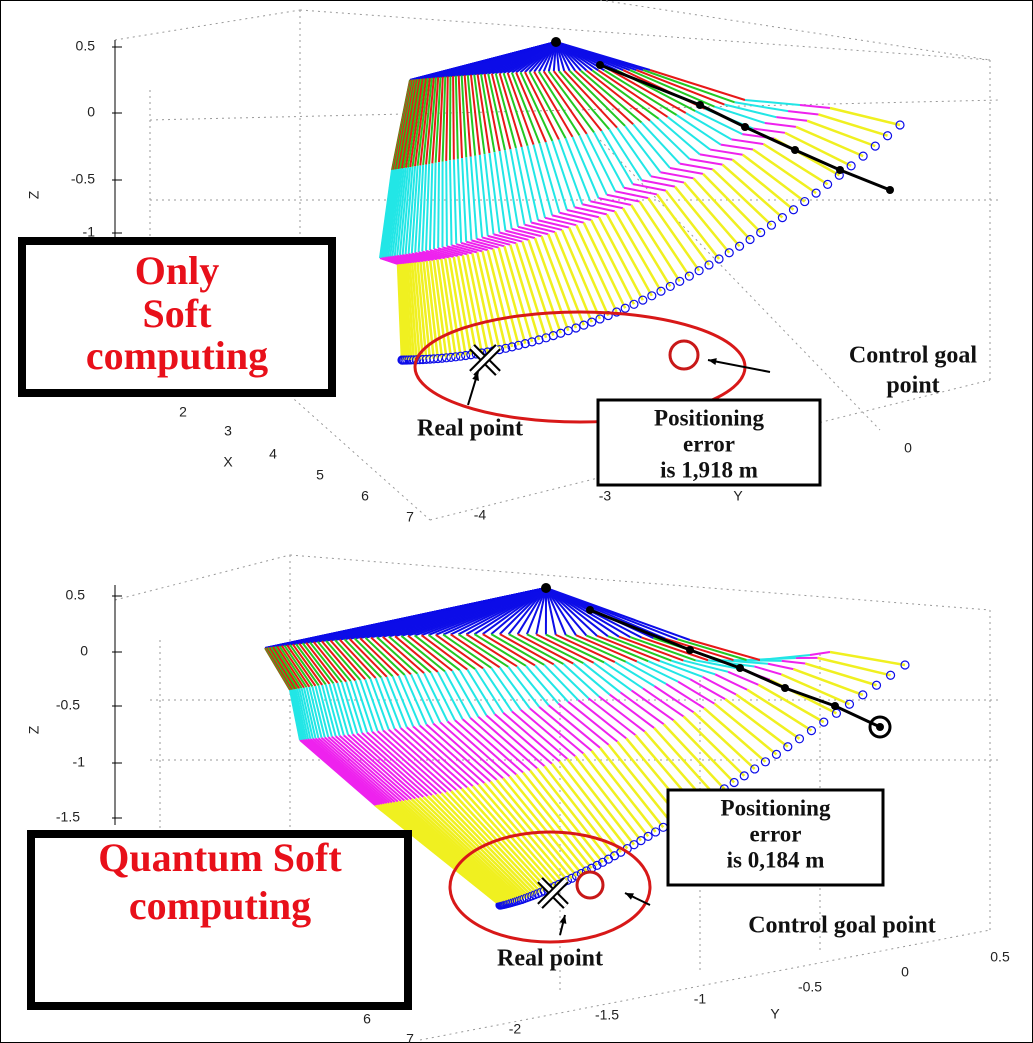 This screenshot has height=1043, width=1033. I want to click on method-label: Only, so click(177, 270).